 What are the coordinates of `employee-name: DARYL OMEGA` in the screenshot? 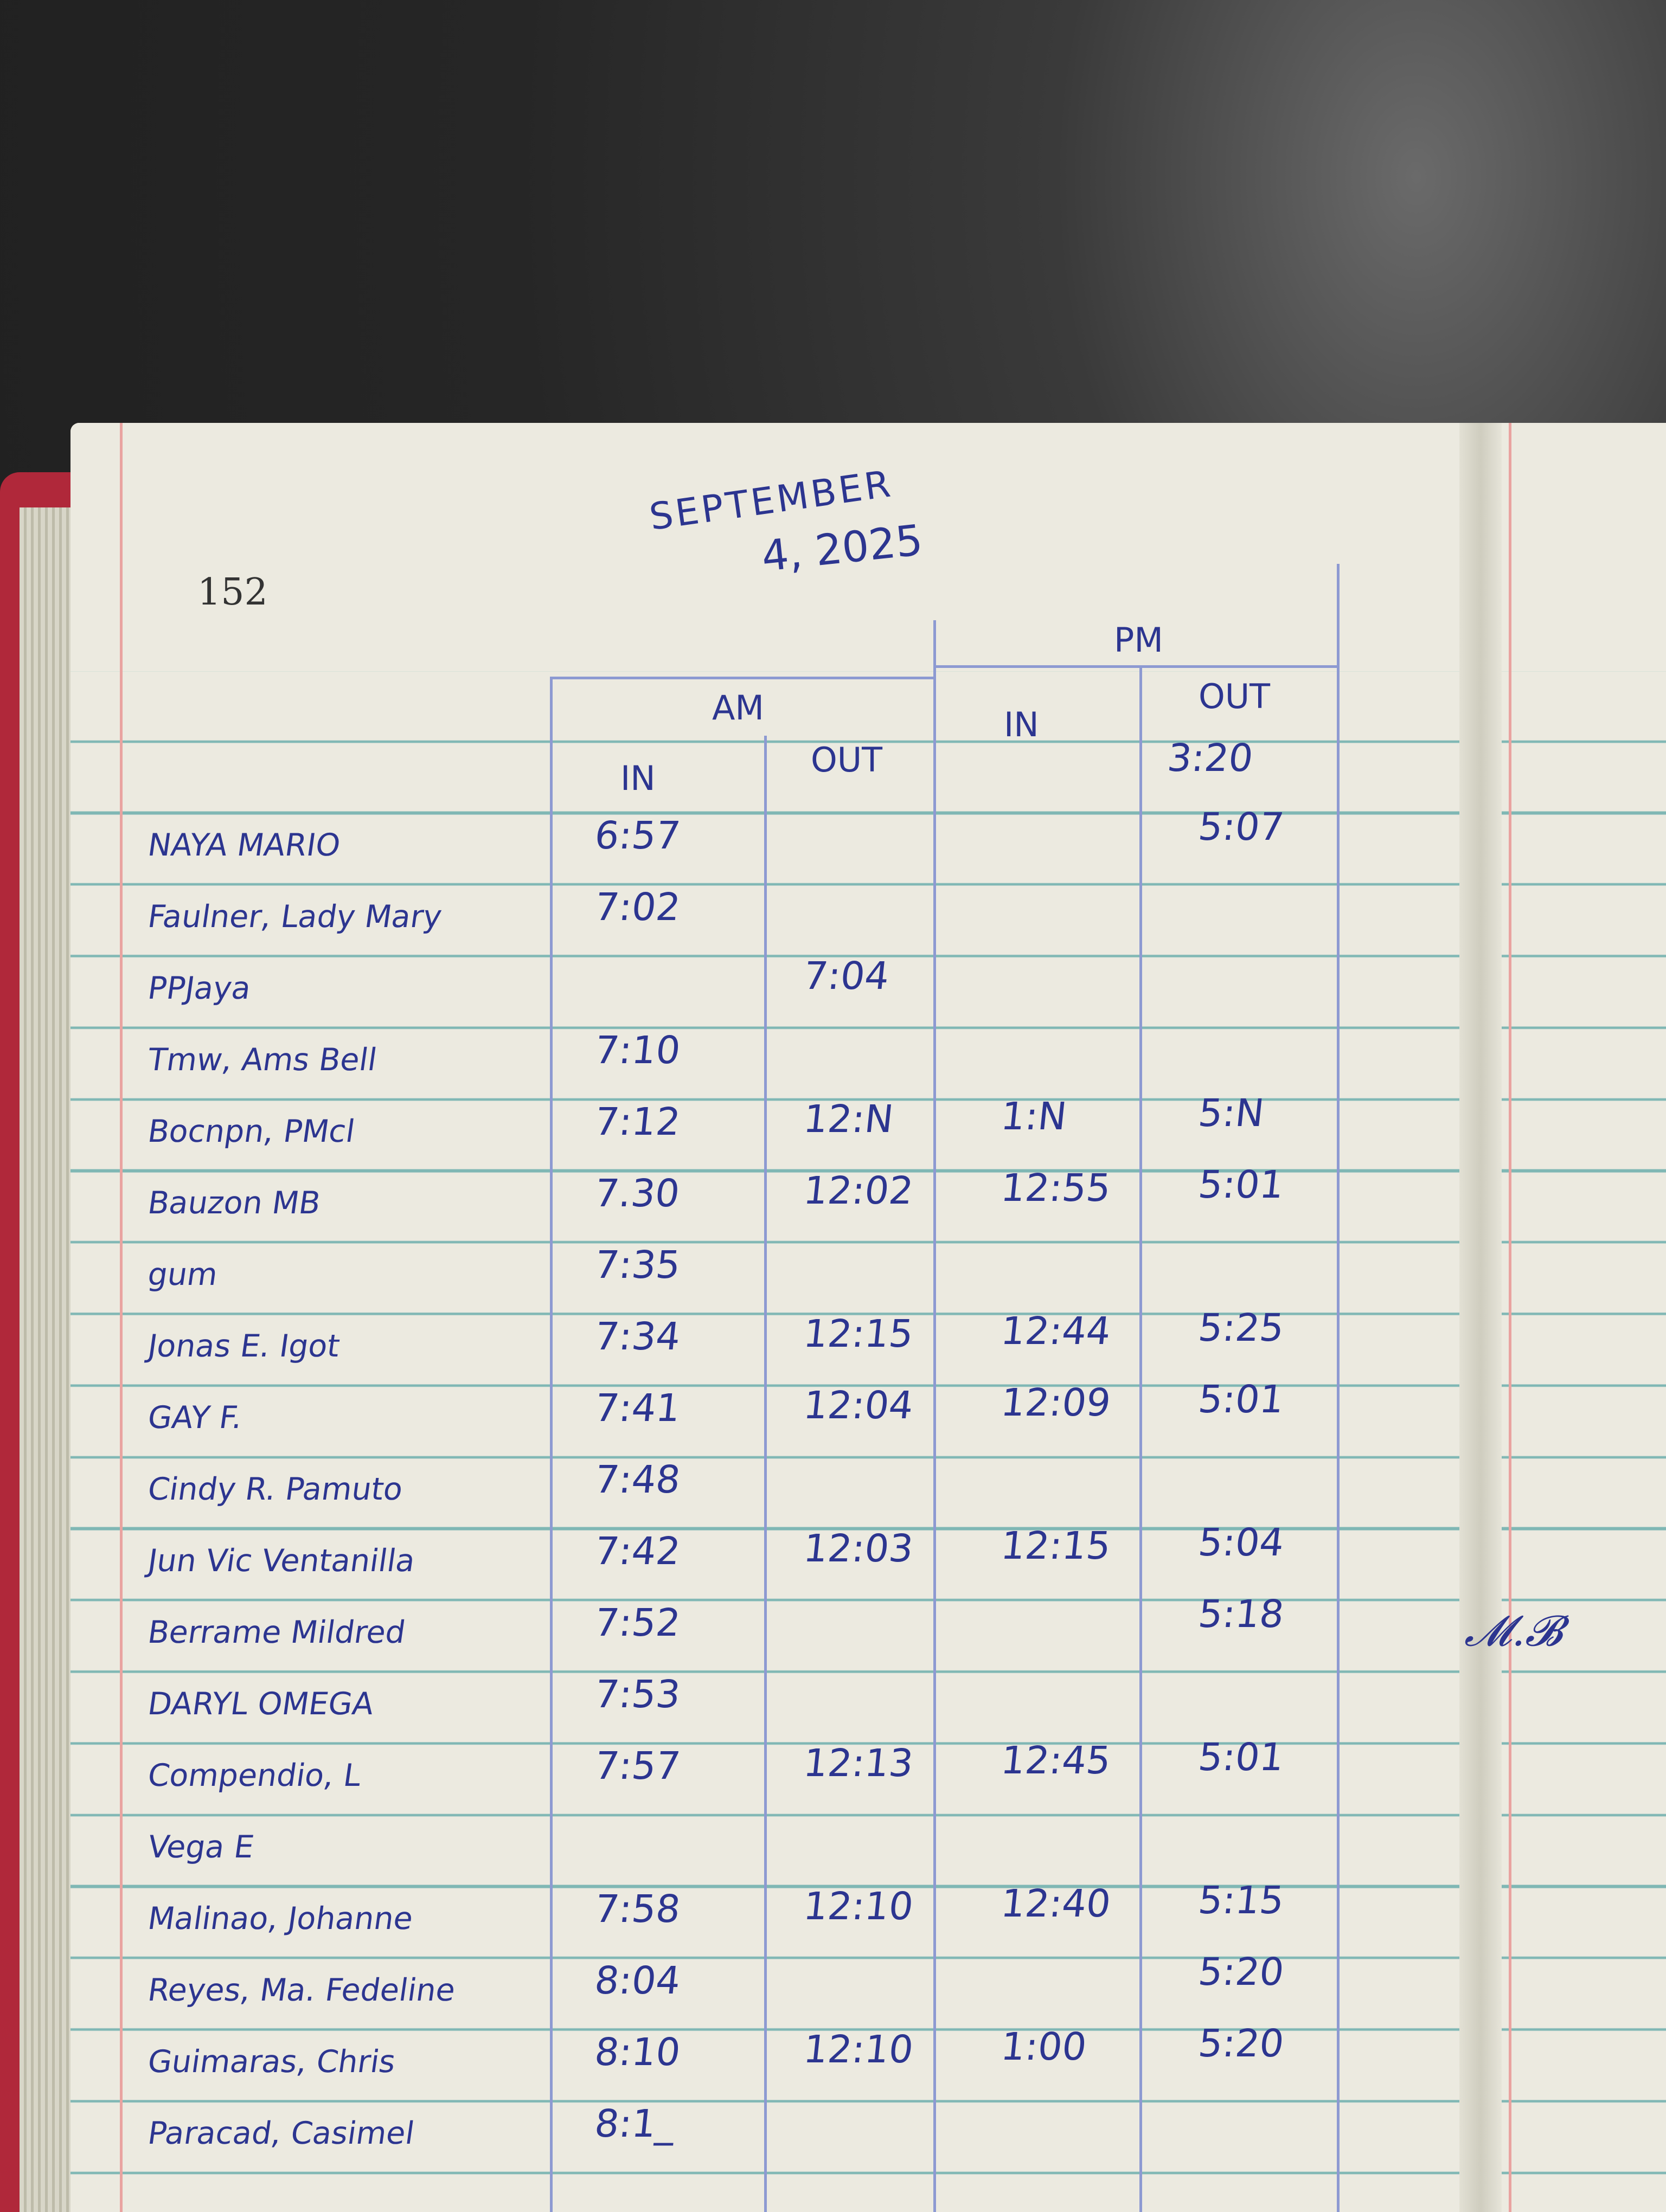 It's located at (260, 1704).